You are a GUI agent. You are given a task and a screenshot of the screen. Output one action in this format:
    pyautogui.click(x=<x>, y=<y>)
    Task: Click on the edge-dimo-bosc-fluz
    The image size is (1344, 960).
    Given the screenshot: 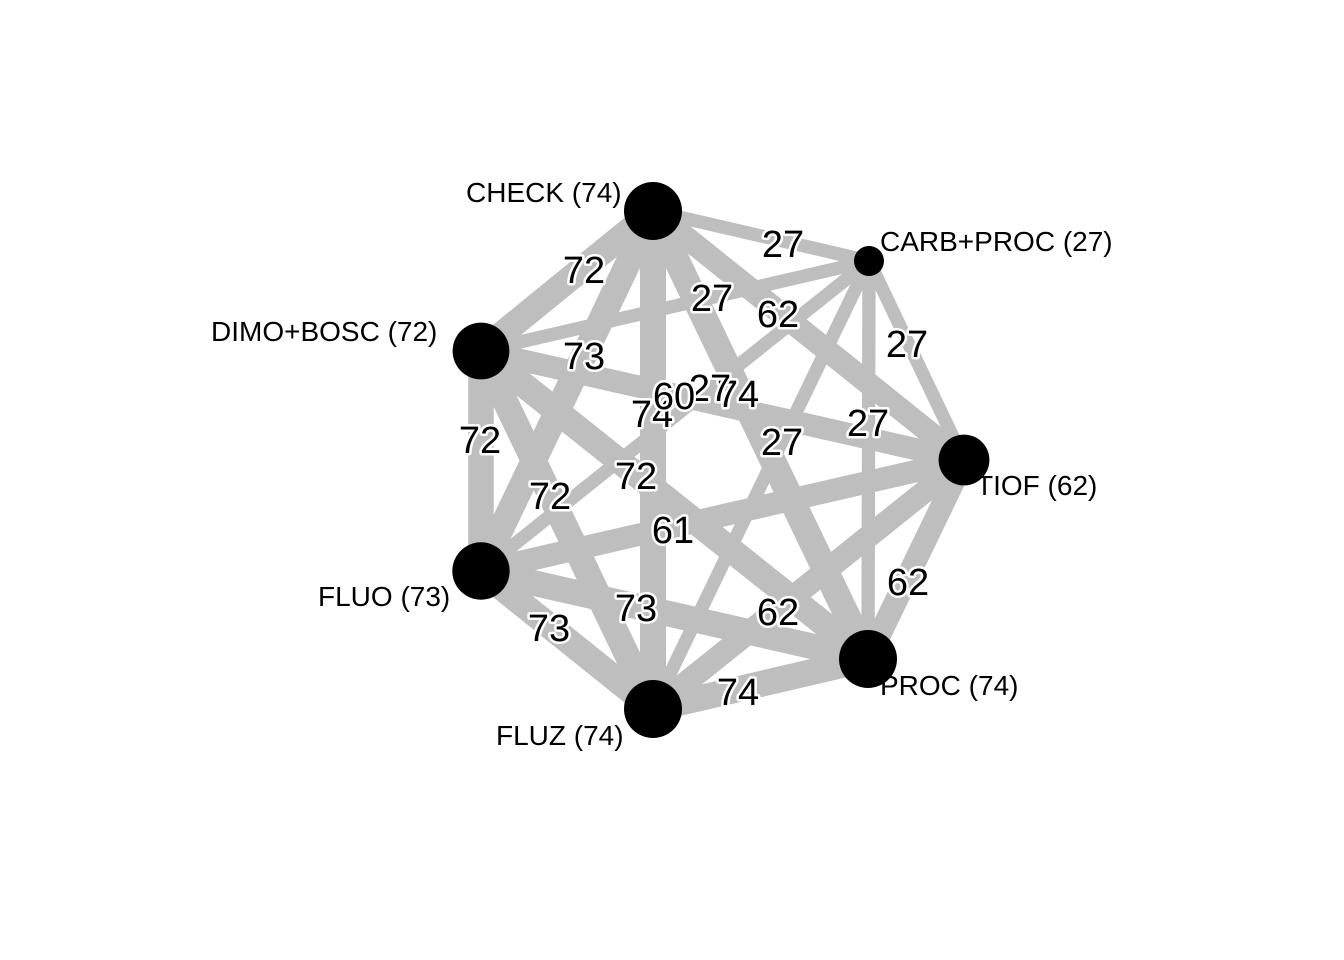 What is the action you would take?
    pyautogui.click(x=567, y=530)
    